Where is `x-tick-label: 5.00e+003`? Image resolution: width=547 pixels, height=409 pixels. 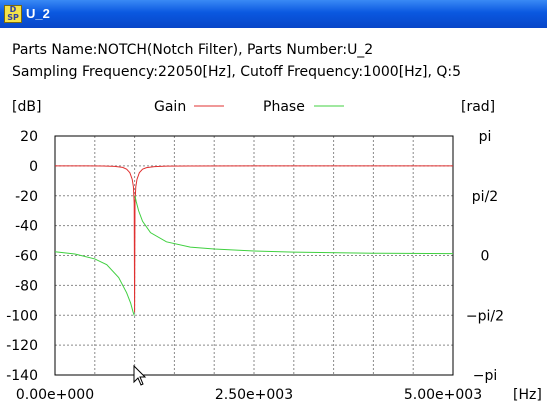
x-tick-label: 5.00e+003 is located at coordinates (443, 395).